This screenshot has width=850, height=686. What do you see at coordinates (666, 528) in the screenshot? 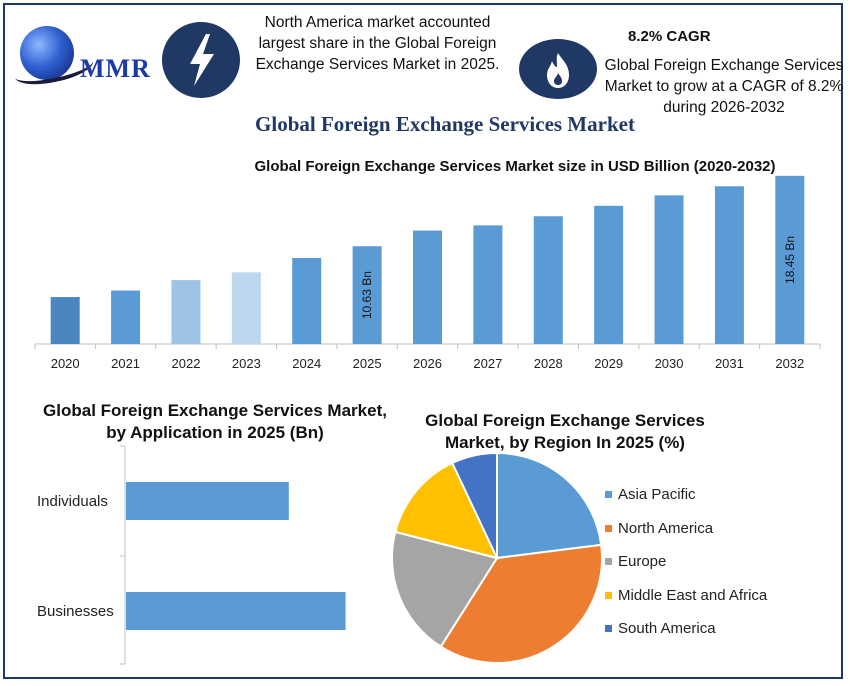
I see `legend-label: North America` at bounding box center [666, 528].